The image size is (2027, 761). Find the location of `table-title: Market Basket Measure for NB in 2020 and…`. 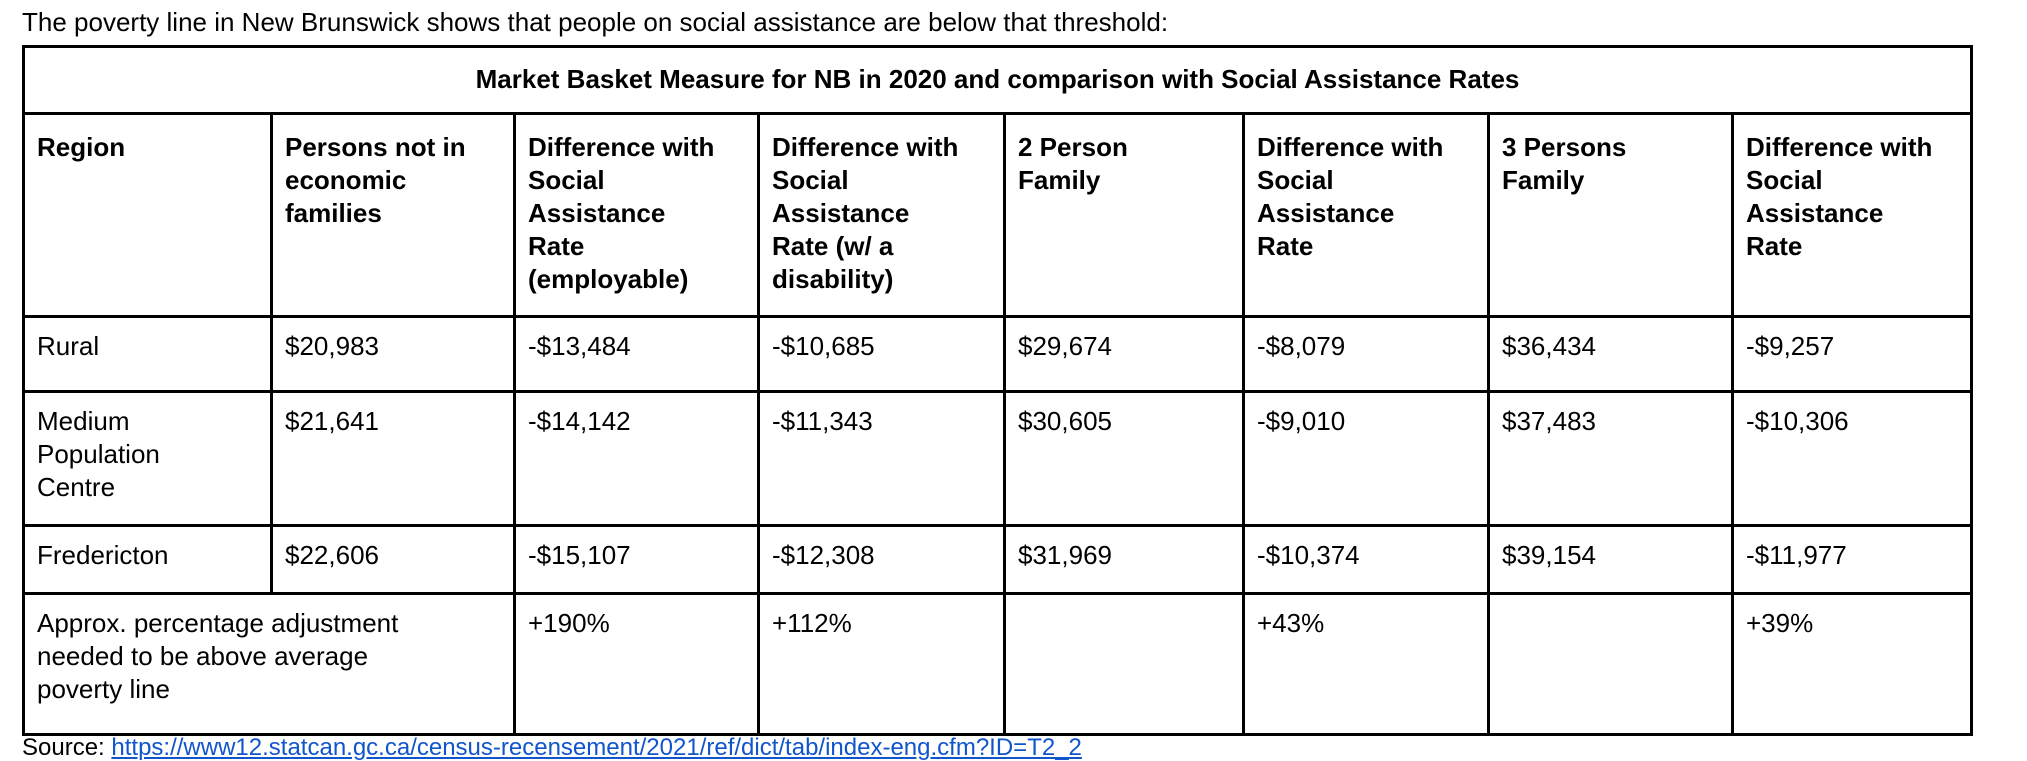

table-title: Market Basket Measure for NB in 2020 and… is located at coordinates (997, 80).